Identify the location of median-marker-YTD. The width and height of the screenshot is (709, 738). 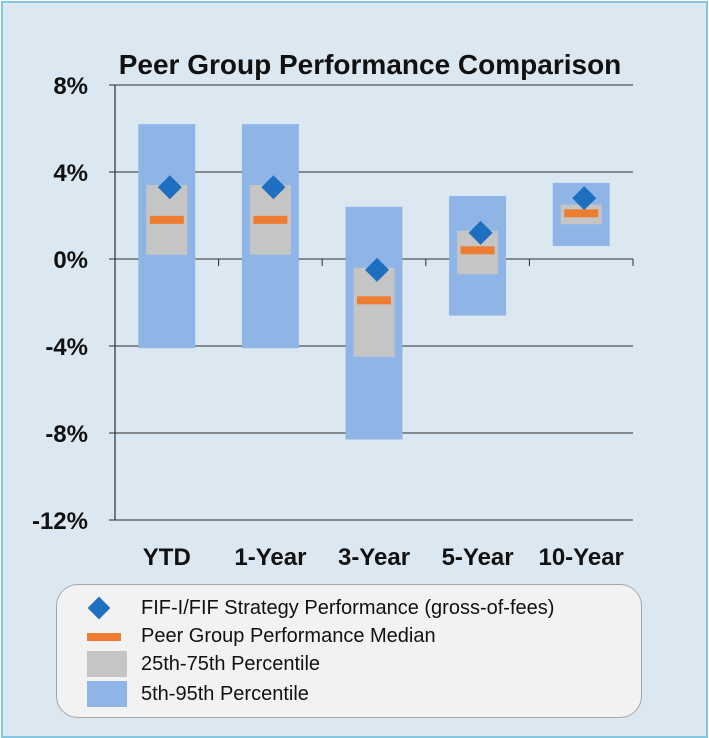
(166, 219).